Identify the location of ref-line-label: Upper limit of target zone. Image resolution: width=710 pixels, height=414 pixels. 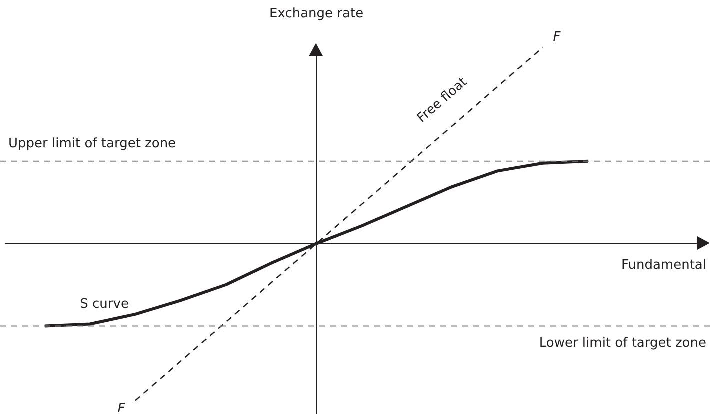
(92, 144).